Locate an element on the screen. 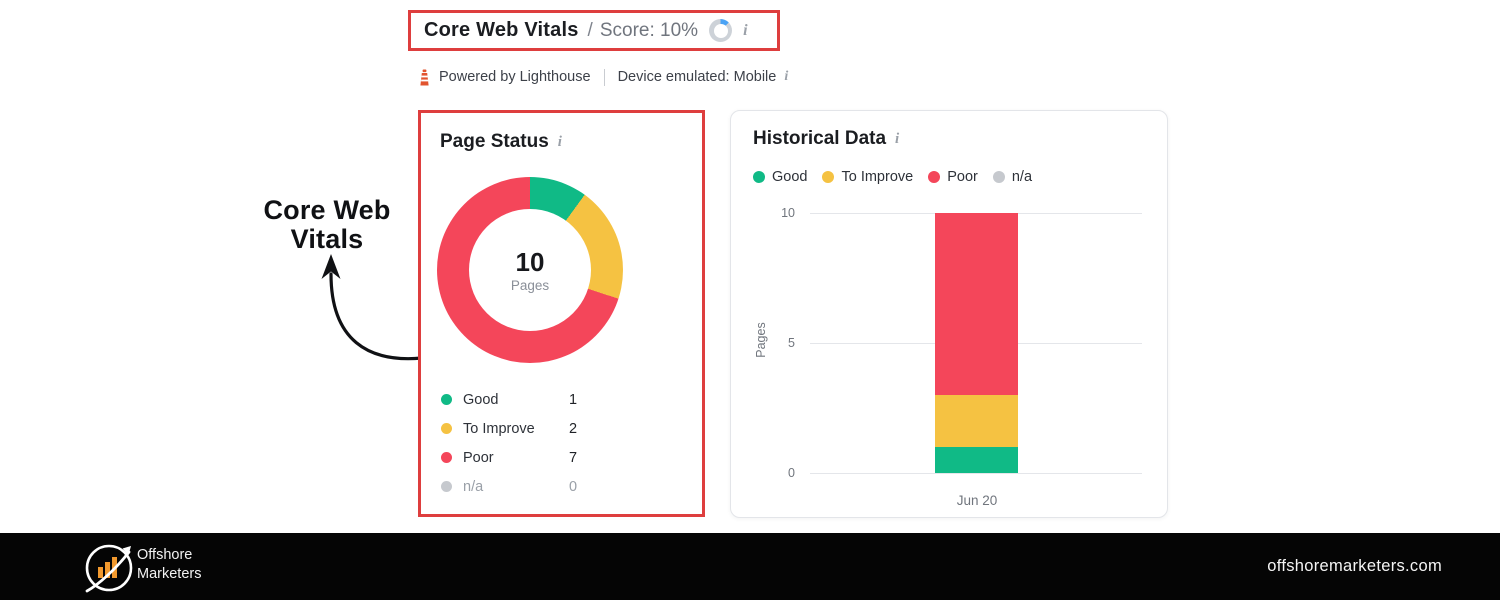 The image size is (1500, 600). lighthouse-icon is located at coordinates (424, 77).